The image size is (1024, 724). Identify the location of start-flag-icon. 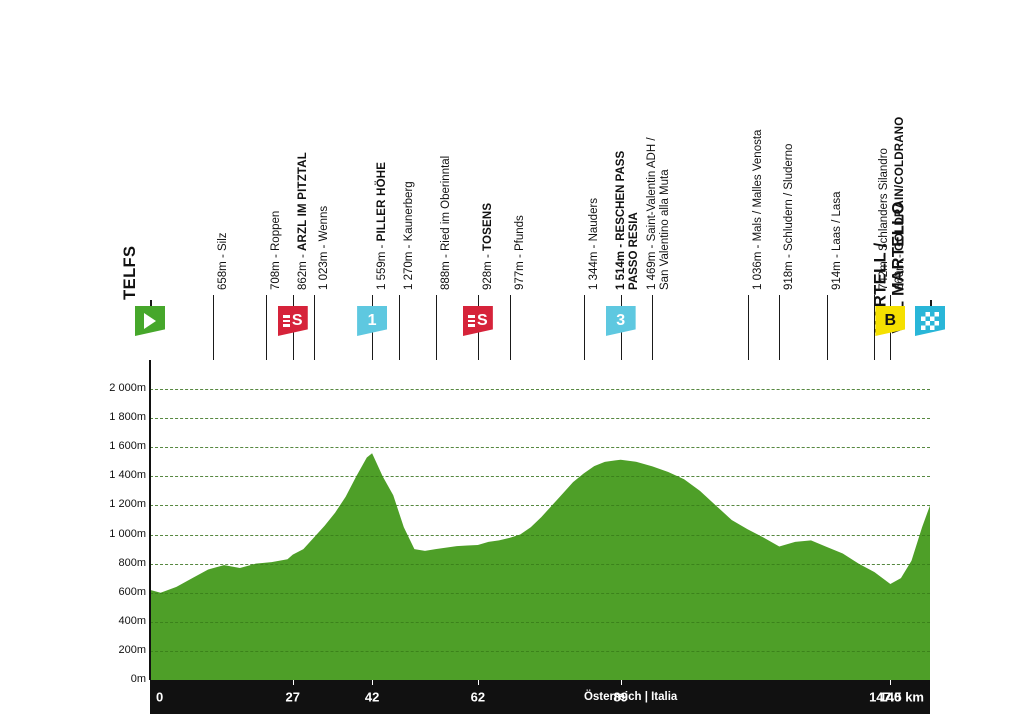
(150, 321).